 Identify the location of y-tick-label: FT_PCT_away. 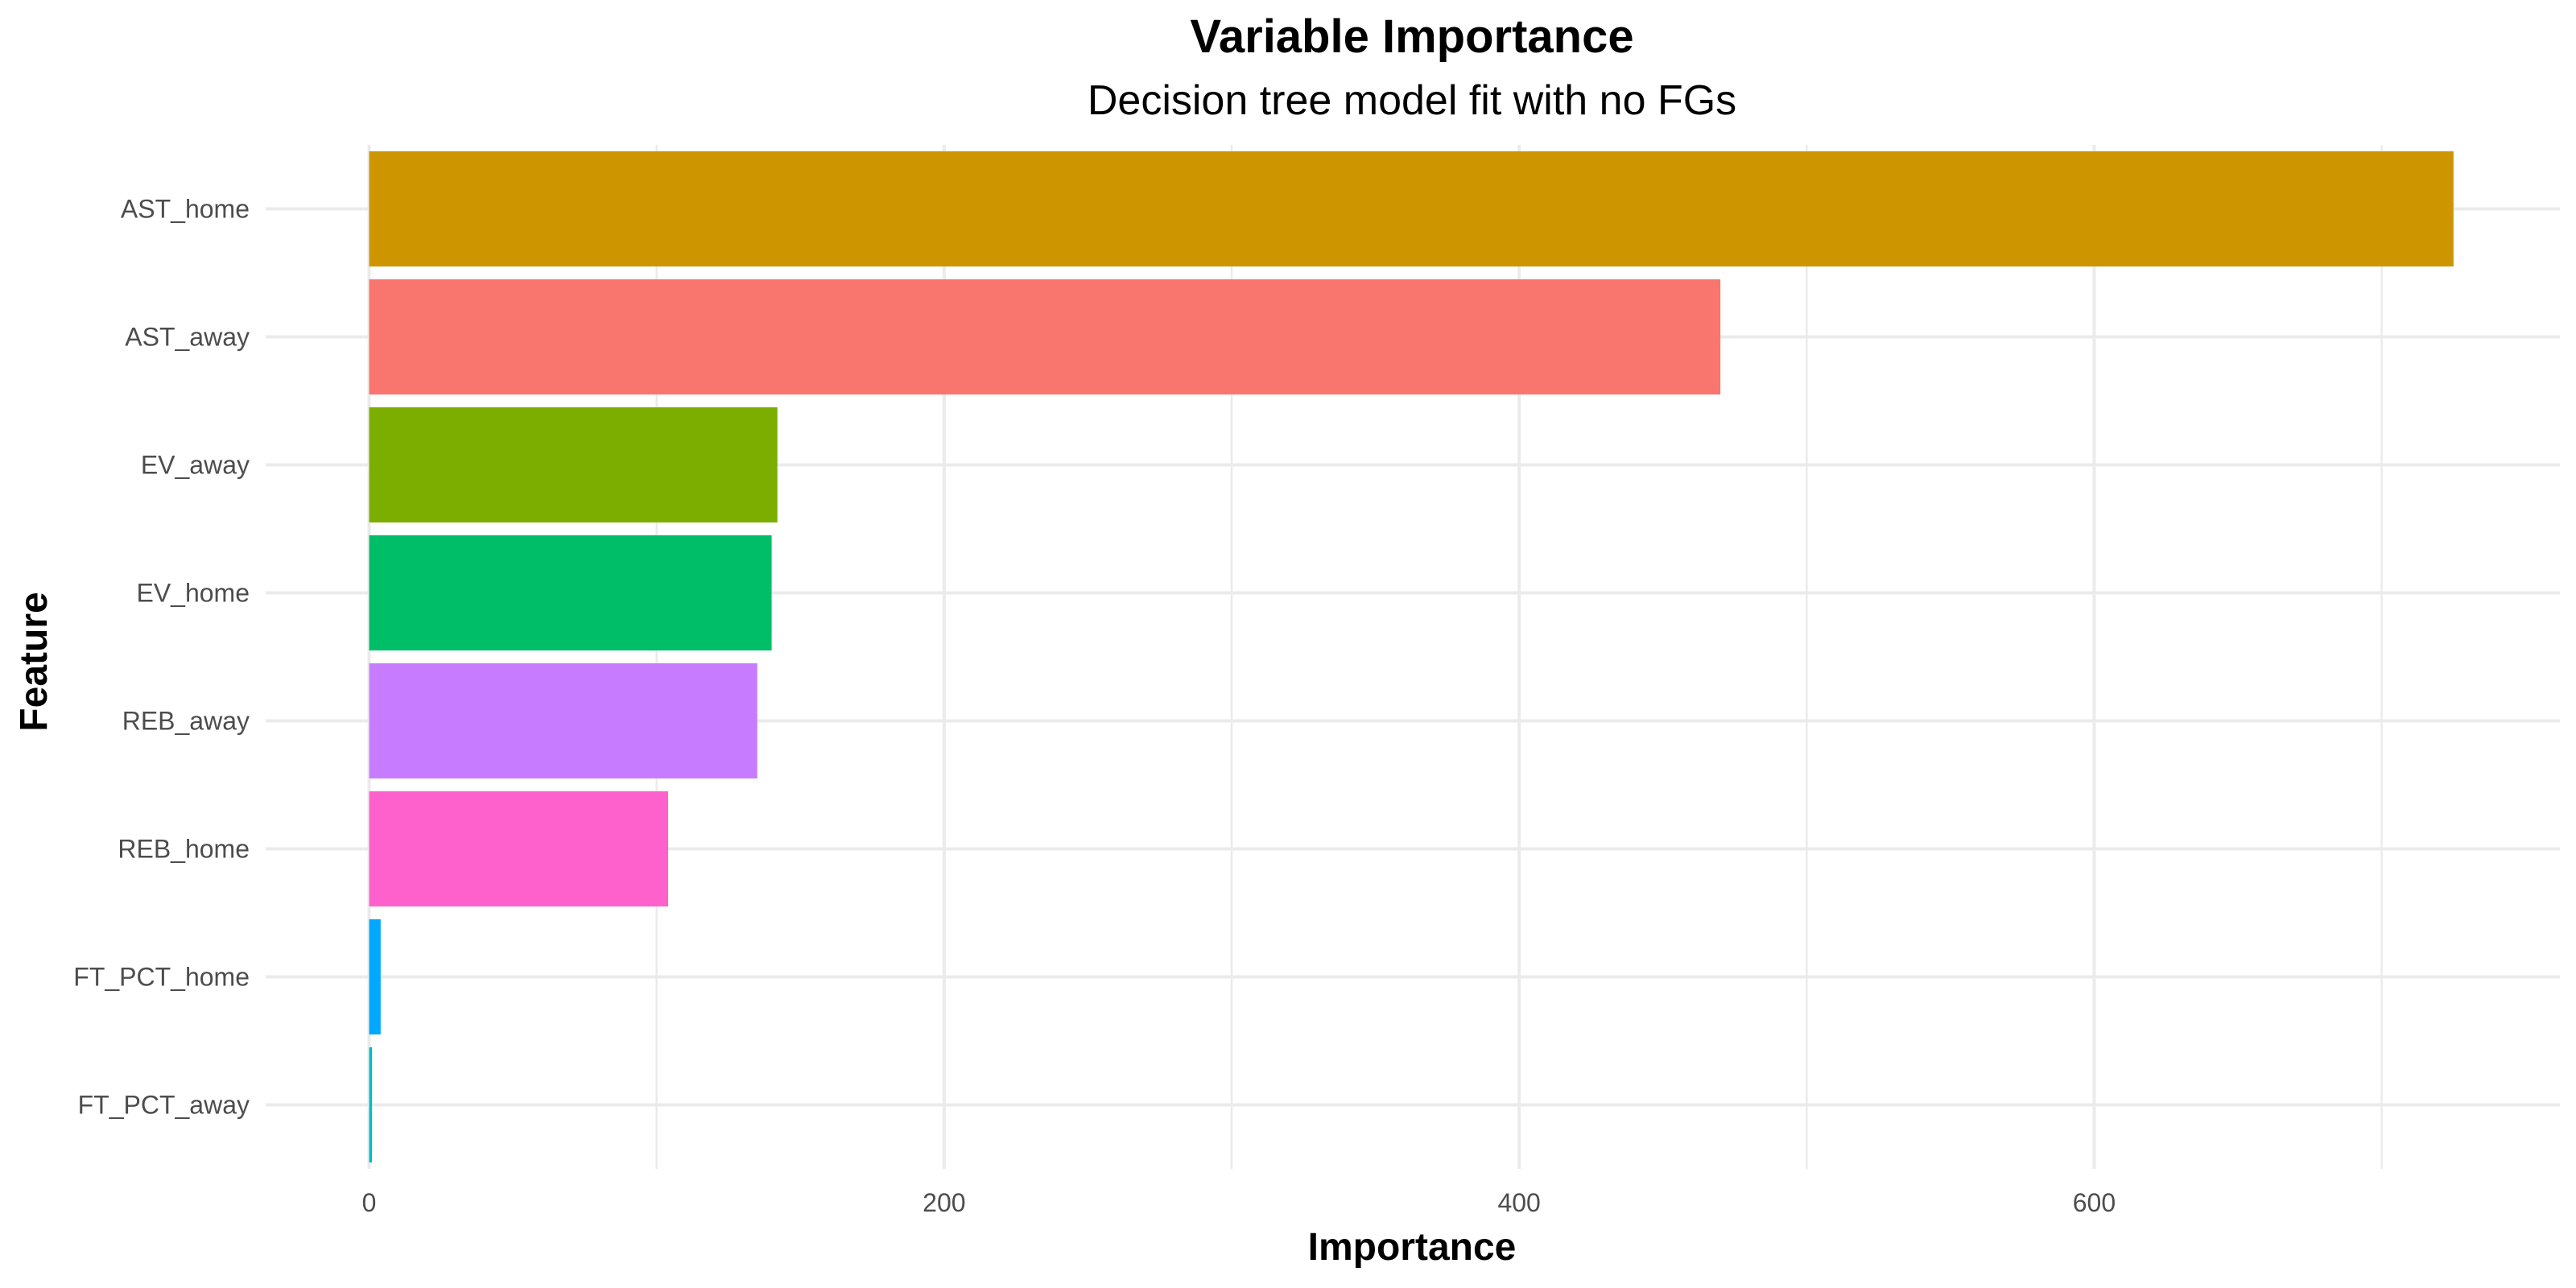
(164, 1105).